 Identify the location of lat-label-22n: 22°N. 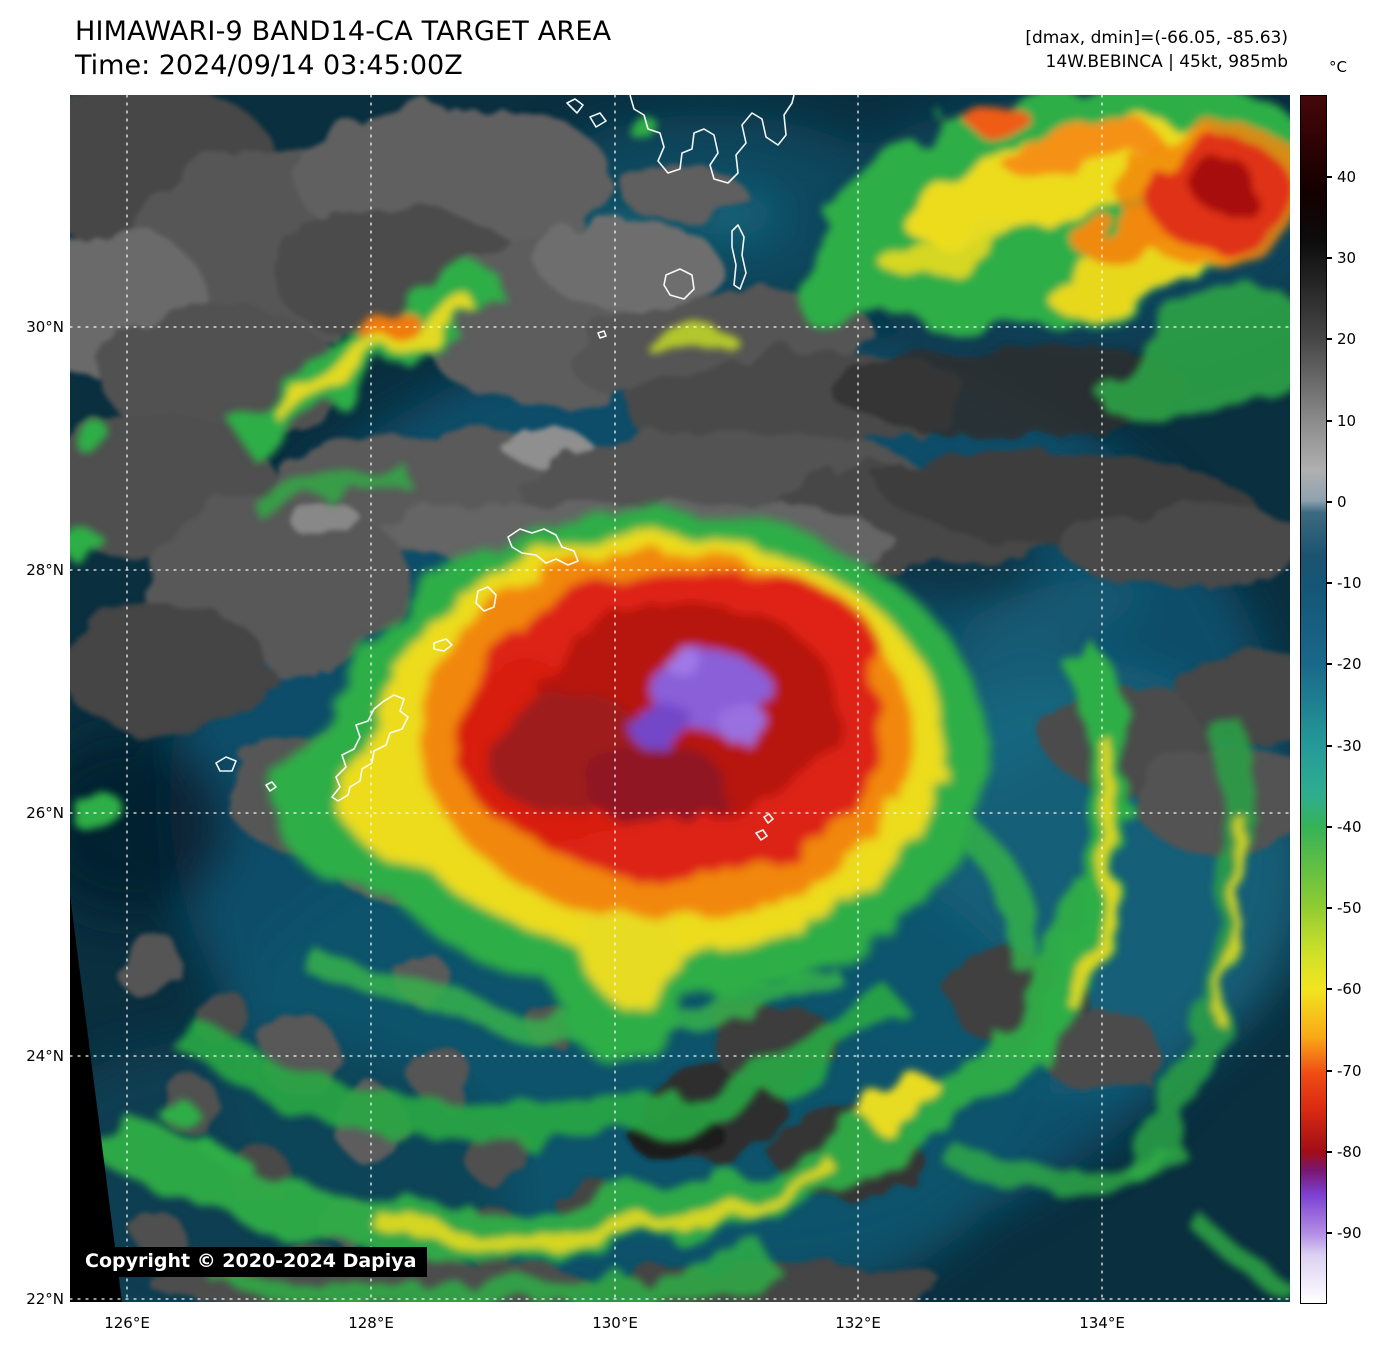
(45, 1299).